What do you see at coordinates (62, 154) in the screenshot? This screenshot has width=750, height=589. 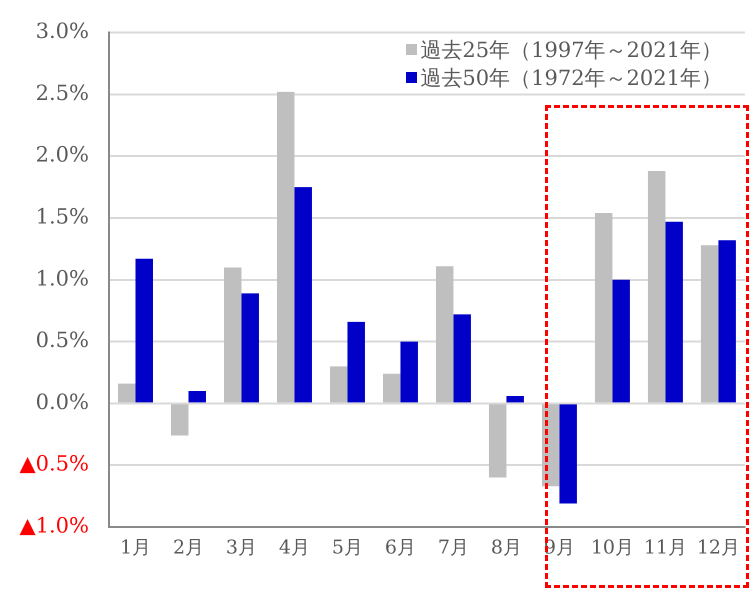 I see `y-tick-label: 2.0%` at bounding box center [62, 154].